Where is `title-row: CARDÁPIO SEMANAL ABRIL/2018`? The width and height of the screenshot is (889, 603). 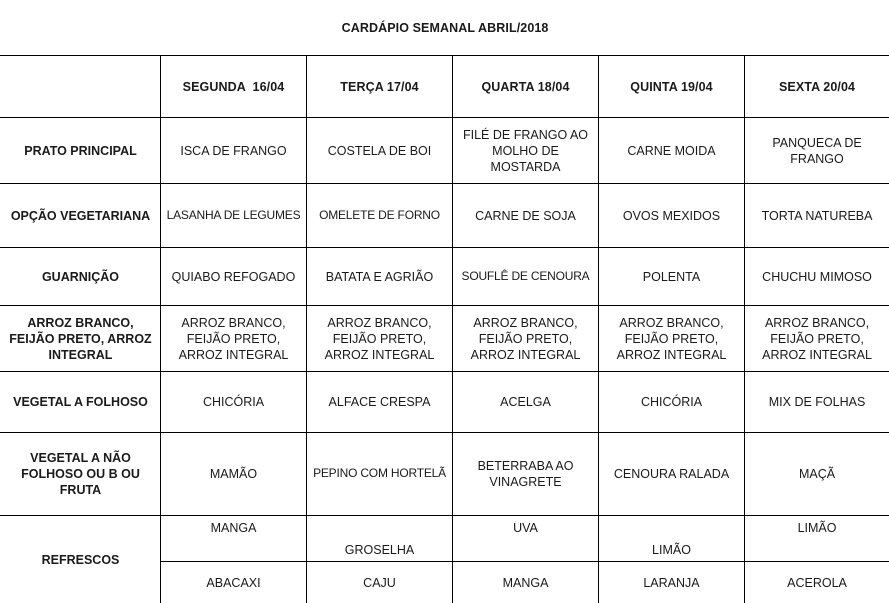 title-row: CARDÁPIO SEMANAL ABRIL/2018 is located at coordinates (444, 28).